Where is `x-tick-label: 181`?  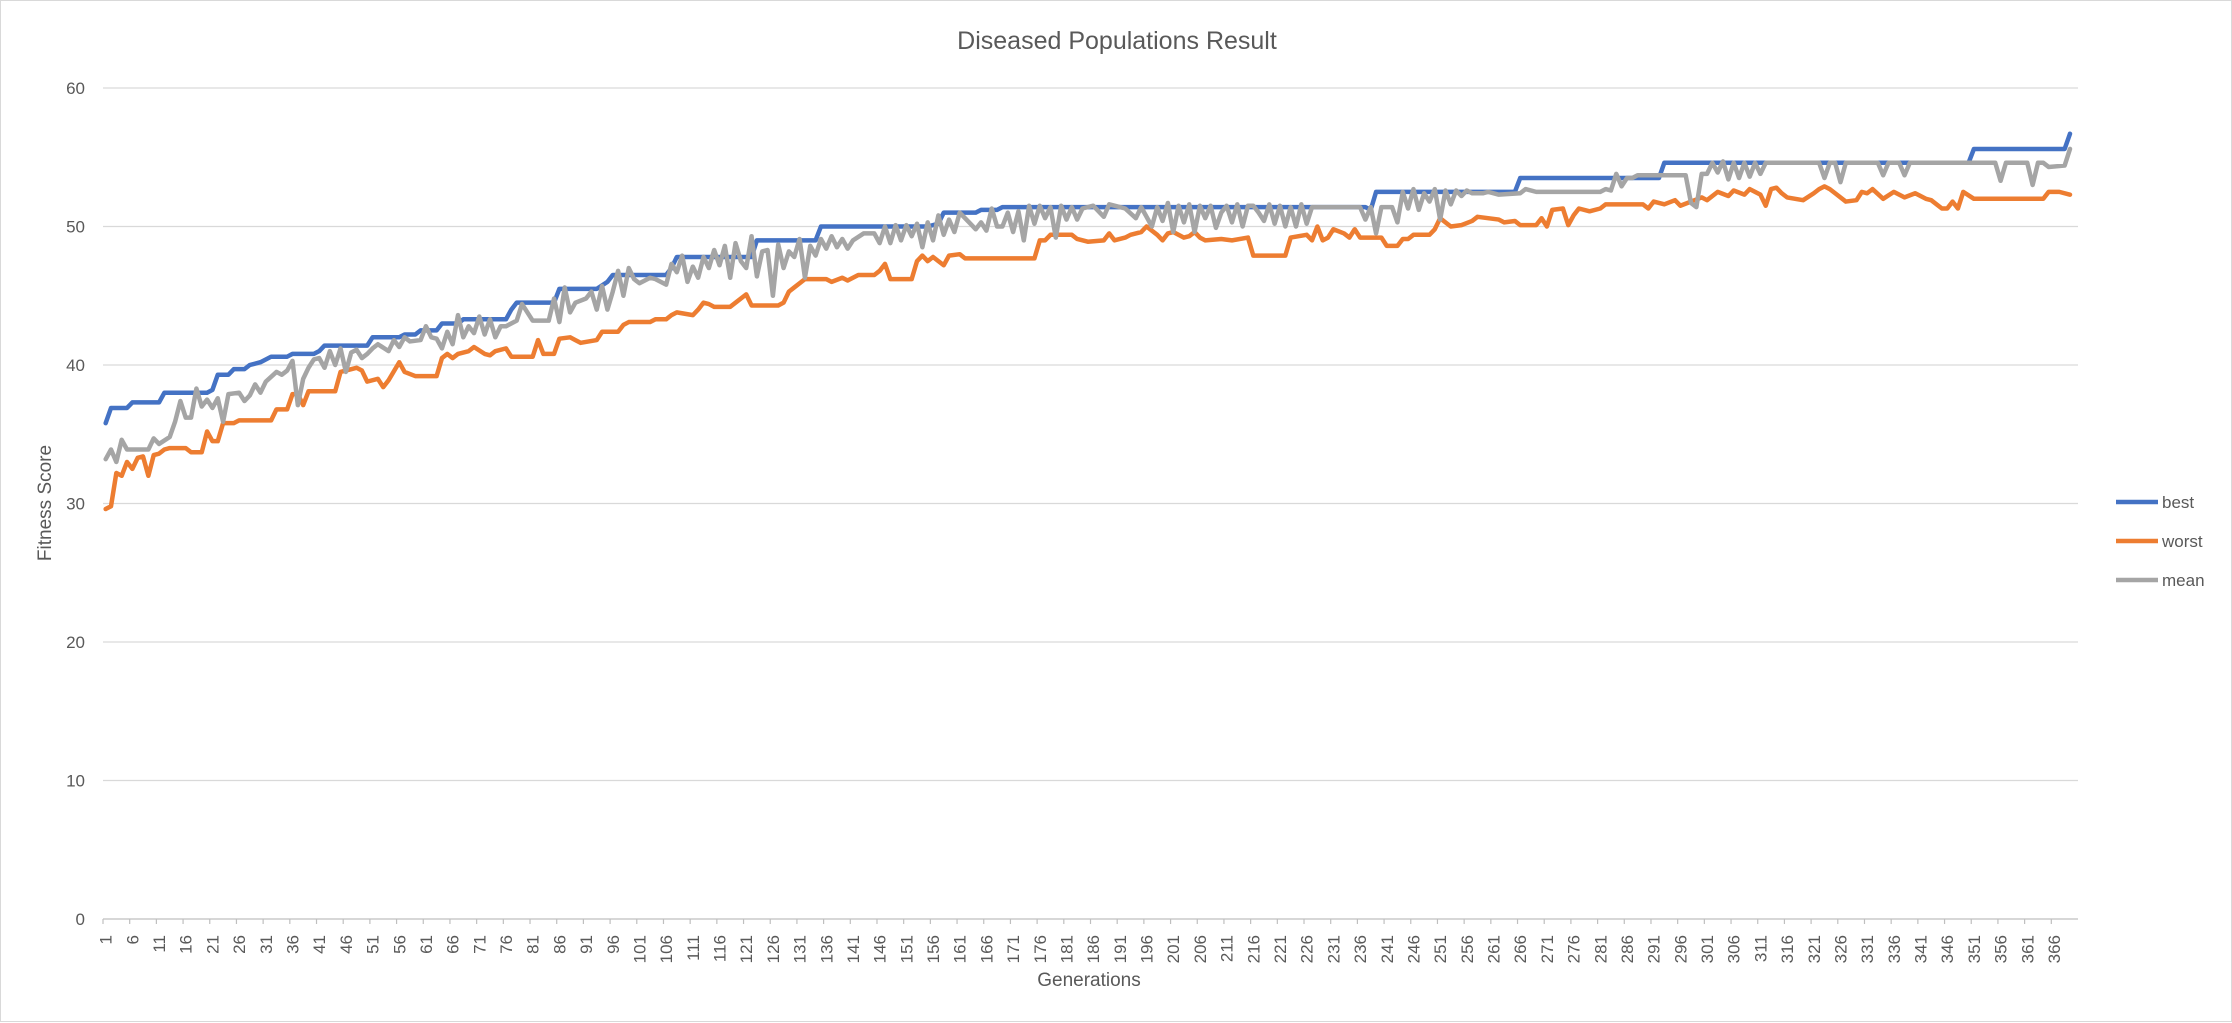 x-tick-label: 181 is located at coordinates (1066, 949).